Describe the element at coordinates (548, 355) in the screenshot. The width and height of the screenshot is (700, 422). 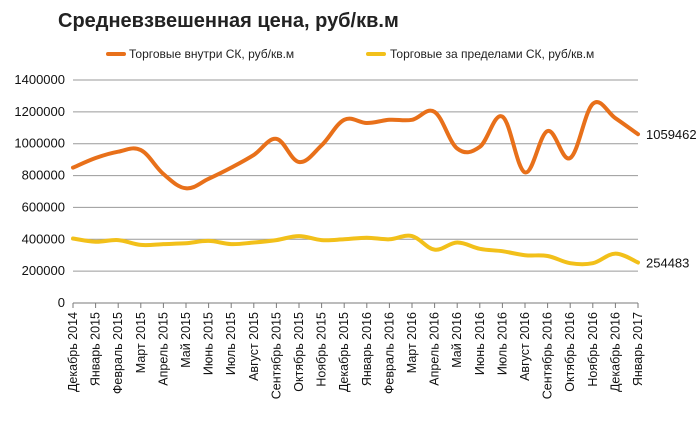
I see `x-tick-label: Сентябрь 2016` at that location.